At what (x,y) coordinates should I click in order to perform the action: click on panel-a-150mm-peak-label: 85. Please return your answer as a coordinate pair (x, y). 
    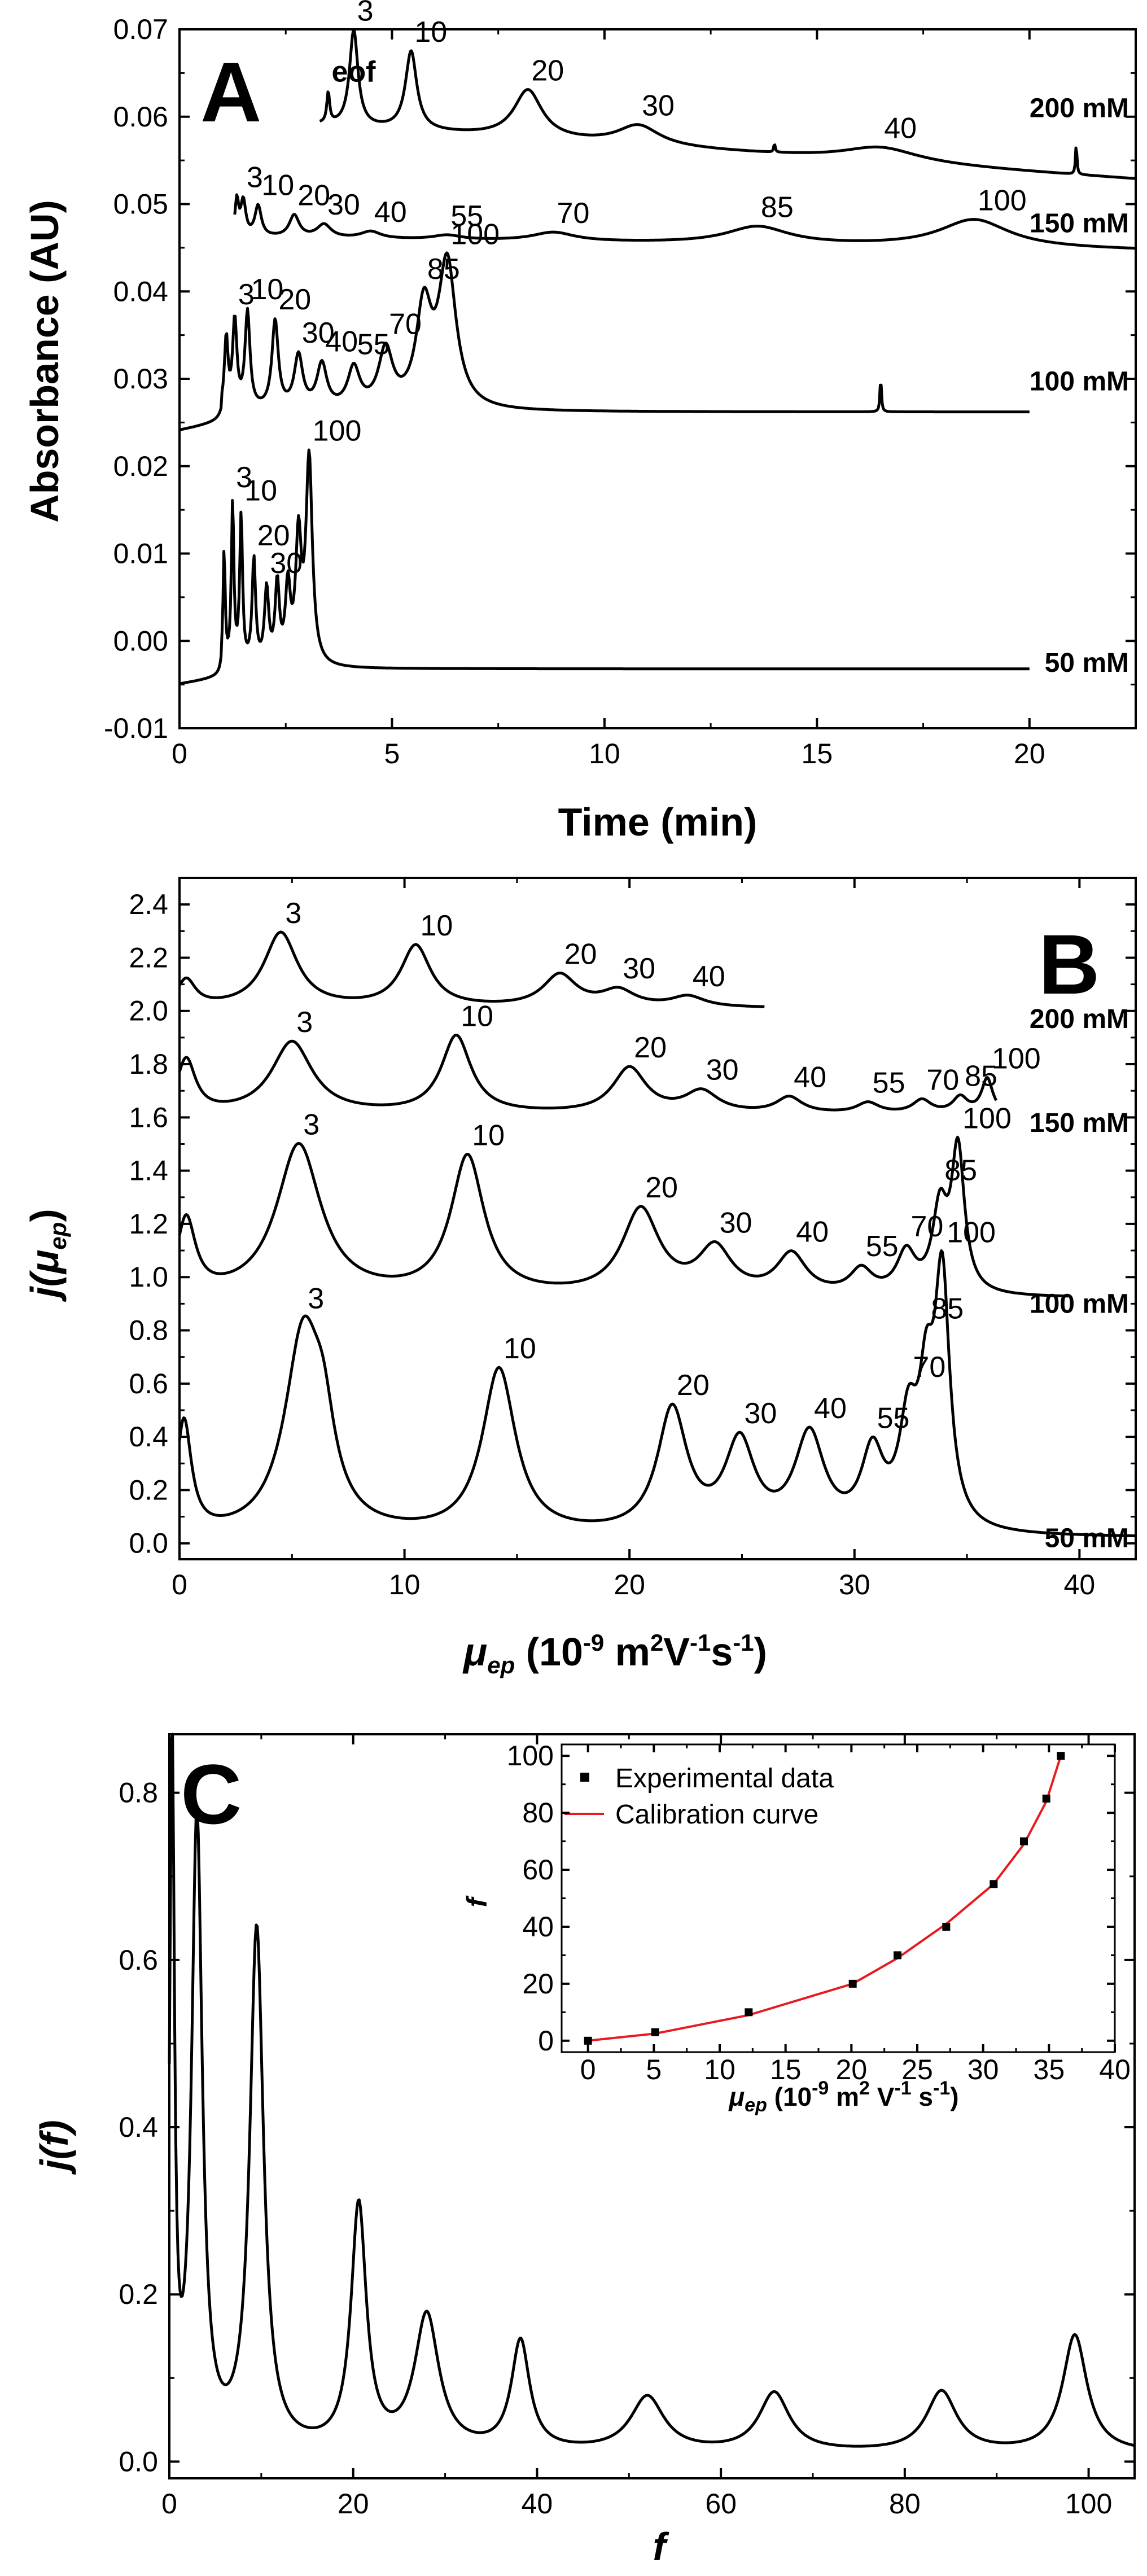
    Looking at the image, I should click on (777, 207).